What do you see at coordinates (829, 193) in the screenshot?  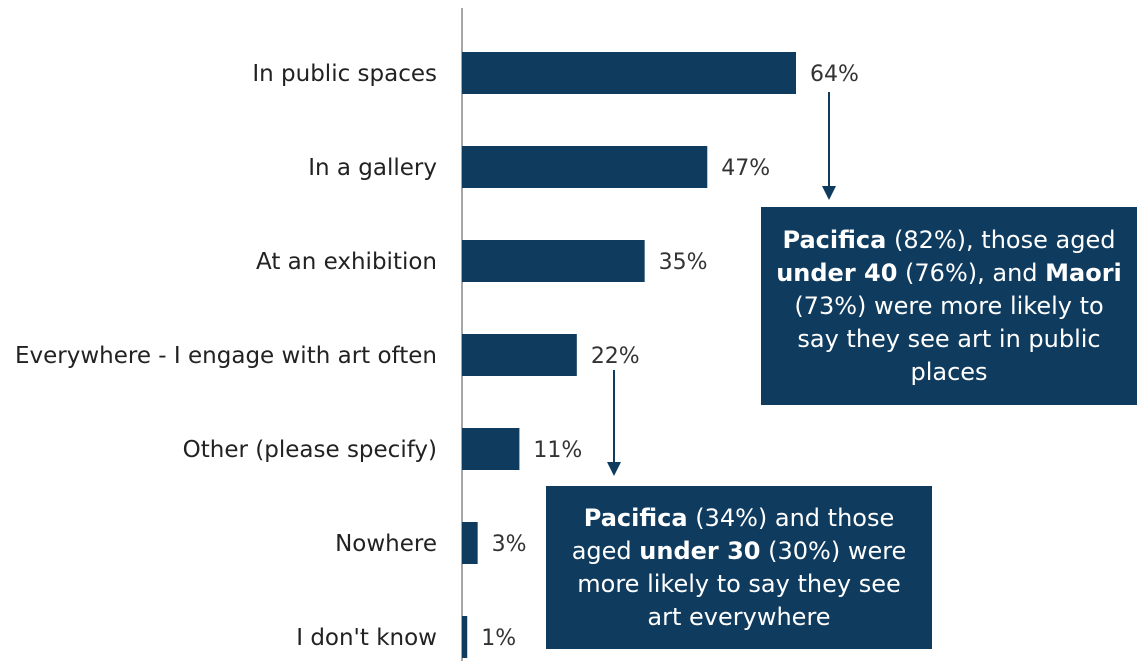 I see `callout-public-arrow-head` at bounding box center [829, 193].